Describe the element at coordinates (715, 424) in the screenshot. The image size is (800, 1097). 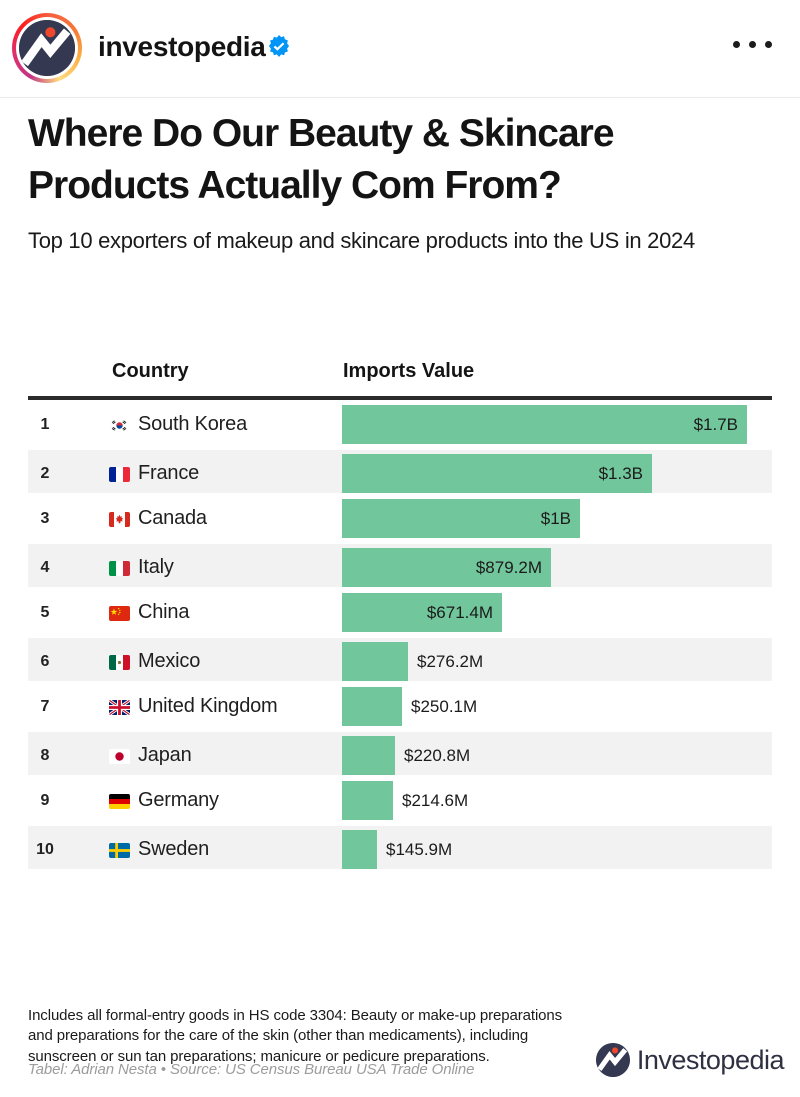
I see `value-label: $1.7B` at that location.